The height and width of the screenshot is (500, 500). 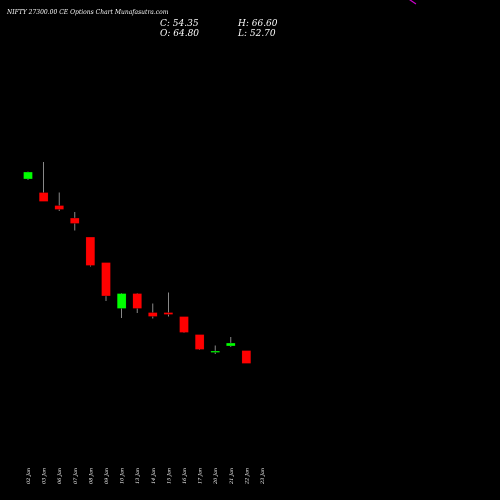 I want to click on x-tick-label: 13 Jan, so click(x=138, y=476).